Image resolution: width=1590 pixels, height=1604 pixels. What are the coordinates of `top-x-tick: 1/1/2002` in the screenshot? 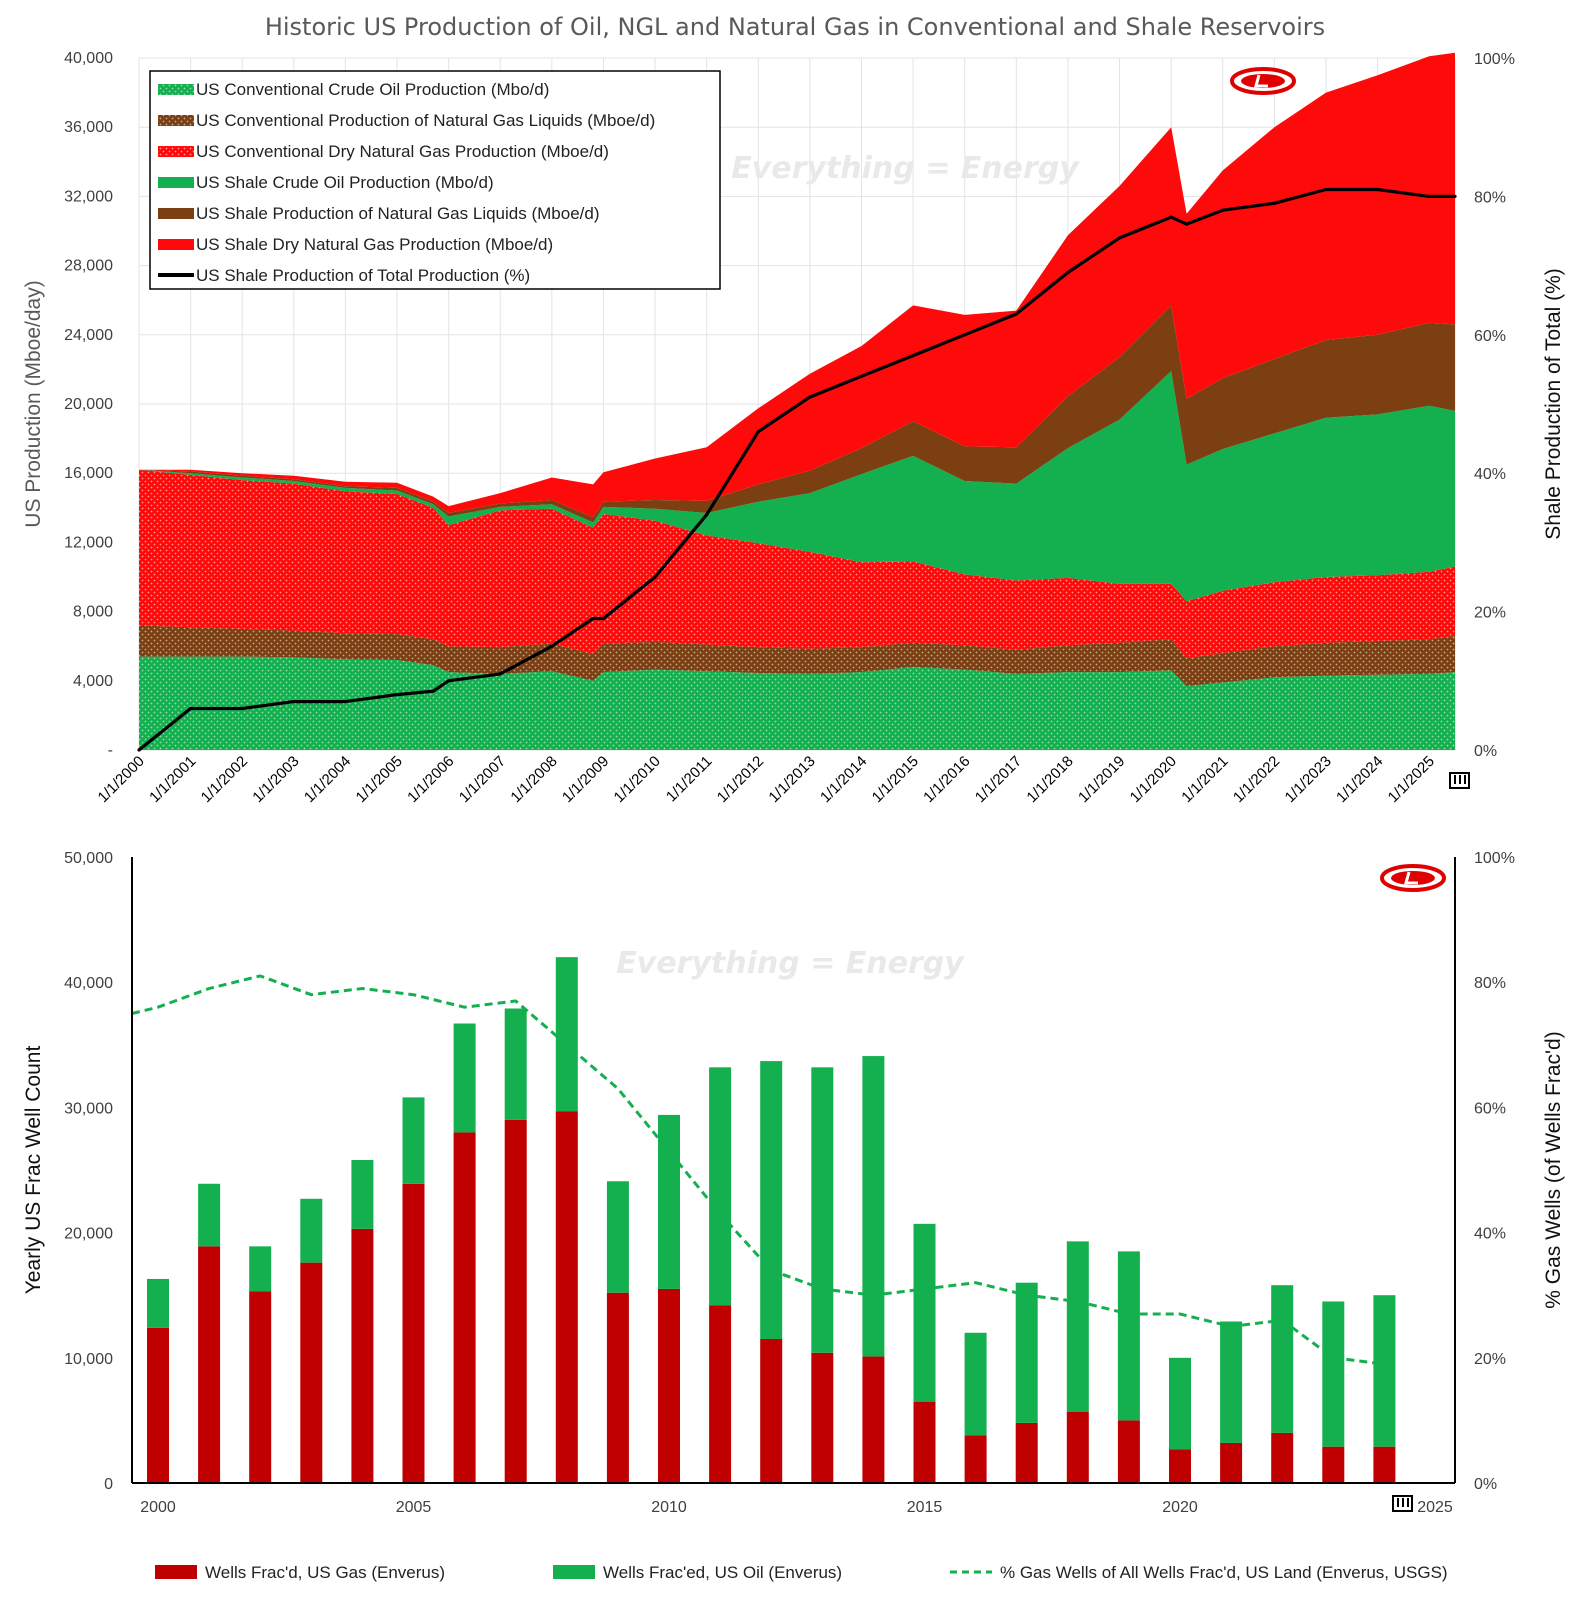 It's located at (224, 779).